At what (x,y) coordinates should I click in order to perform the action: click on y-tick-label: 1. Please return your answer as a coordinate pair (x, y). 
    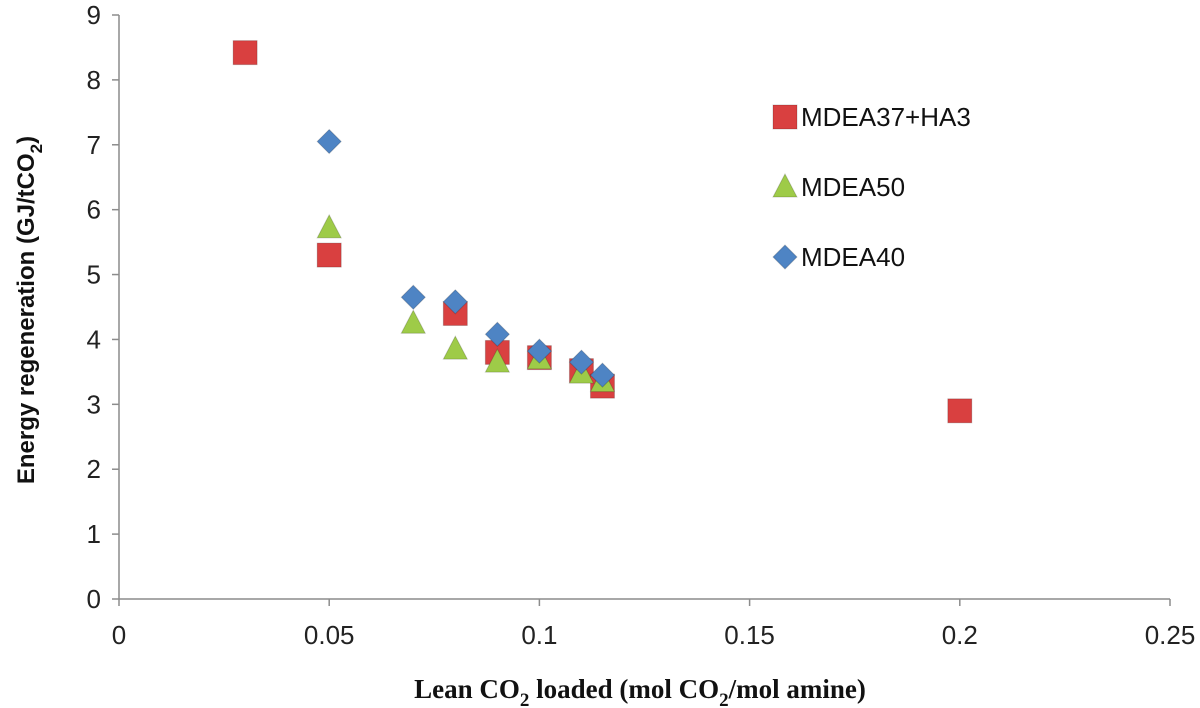
    Looking at the image, I should click on (94, 534).